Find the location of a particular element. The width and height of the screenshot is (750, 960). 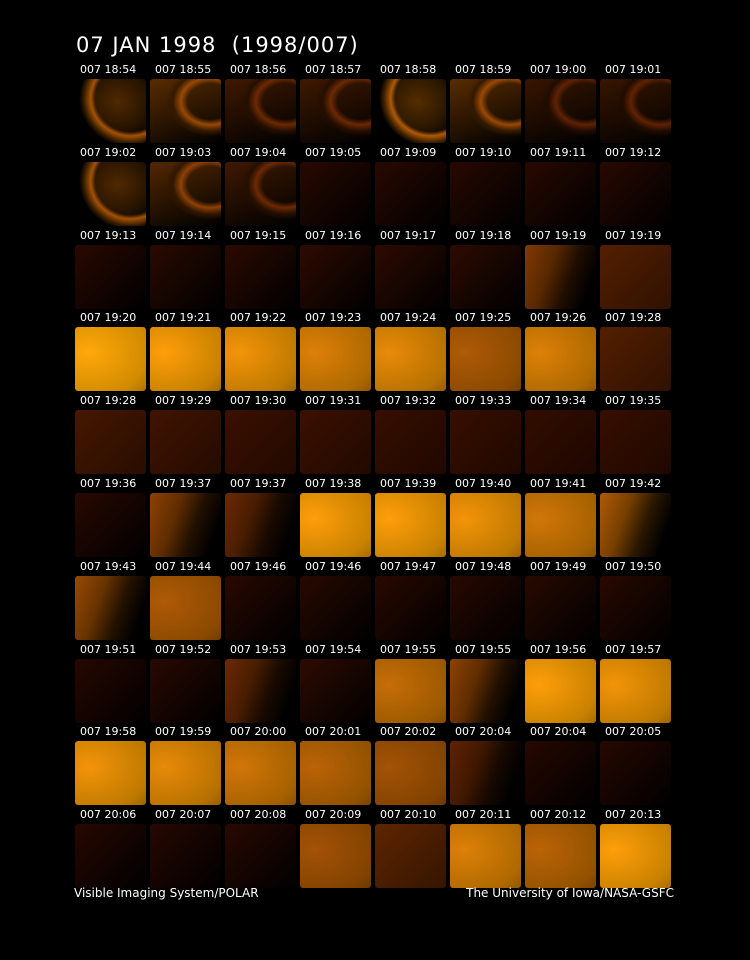

frame-timestamp: 007 19:04 is located at coordinates (258, 152).